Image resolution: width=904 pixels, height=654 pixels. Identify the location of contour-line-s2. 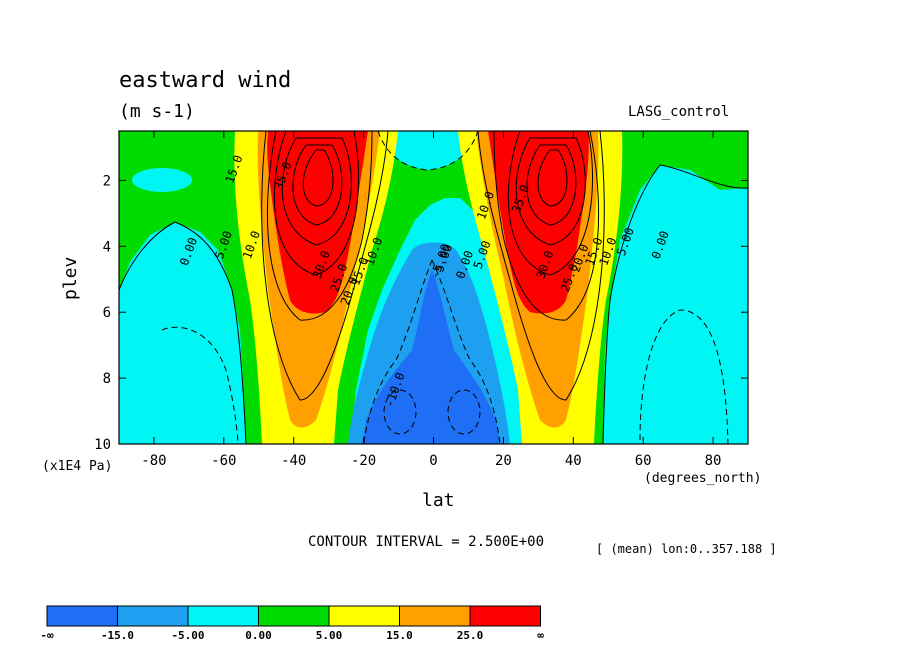
(317, 185).